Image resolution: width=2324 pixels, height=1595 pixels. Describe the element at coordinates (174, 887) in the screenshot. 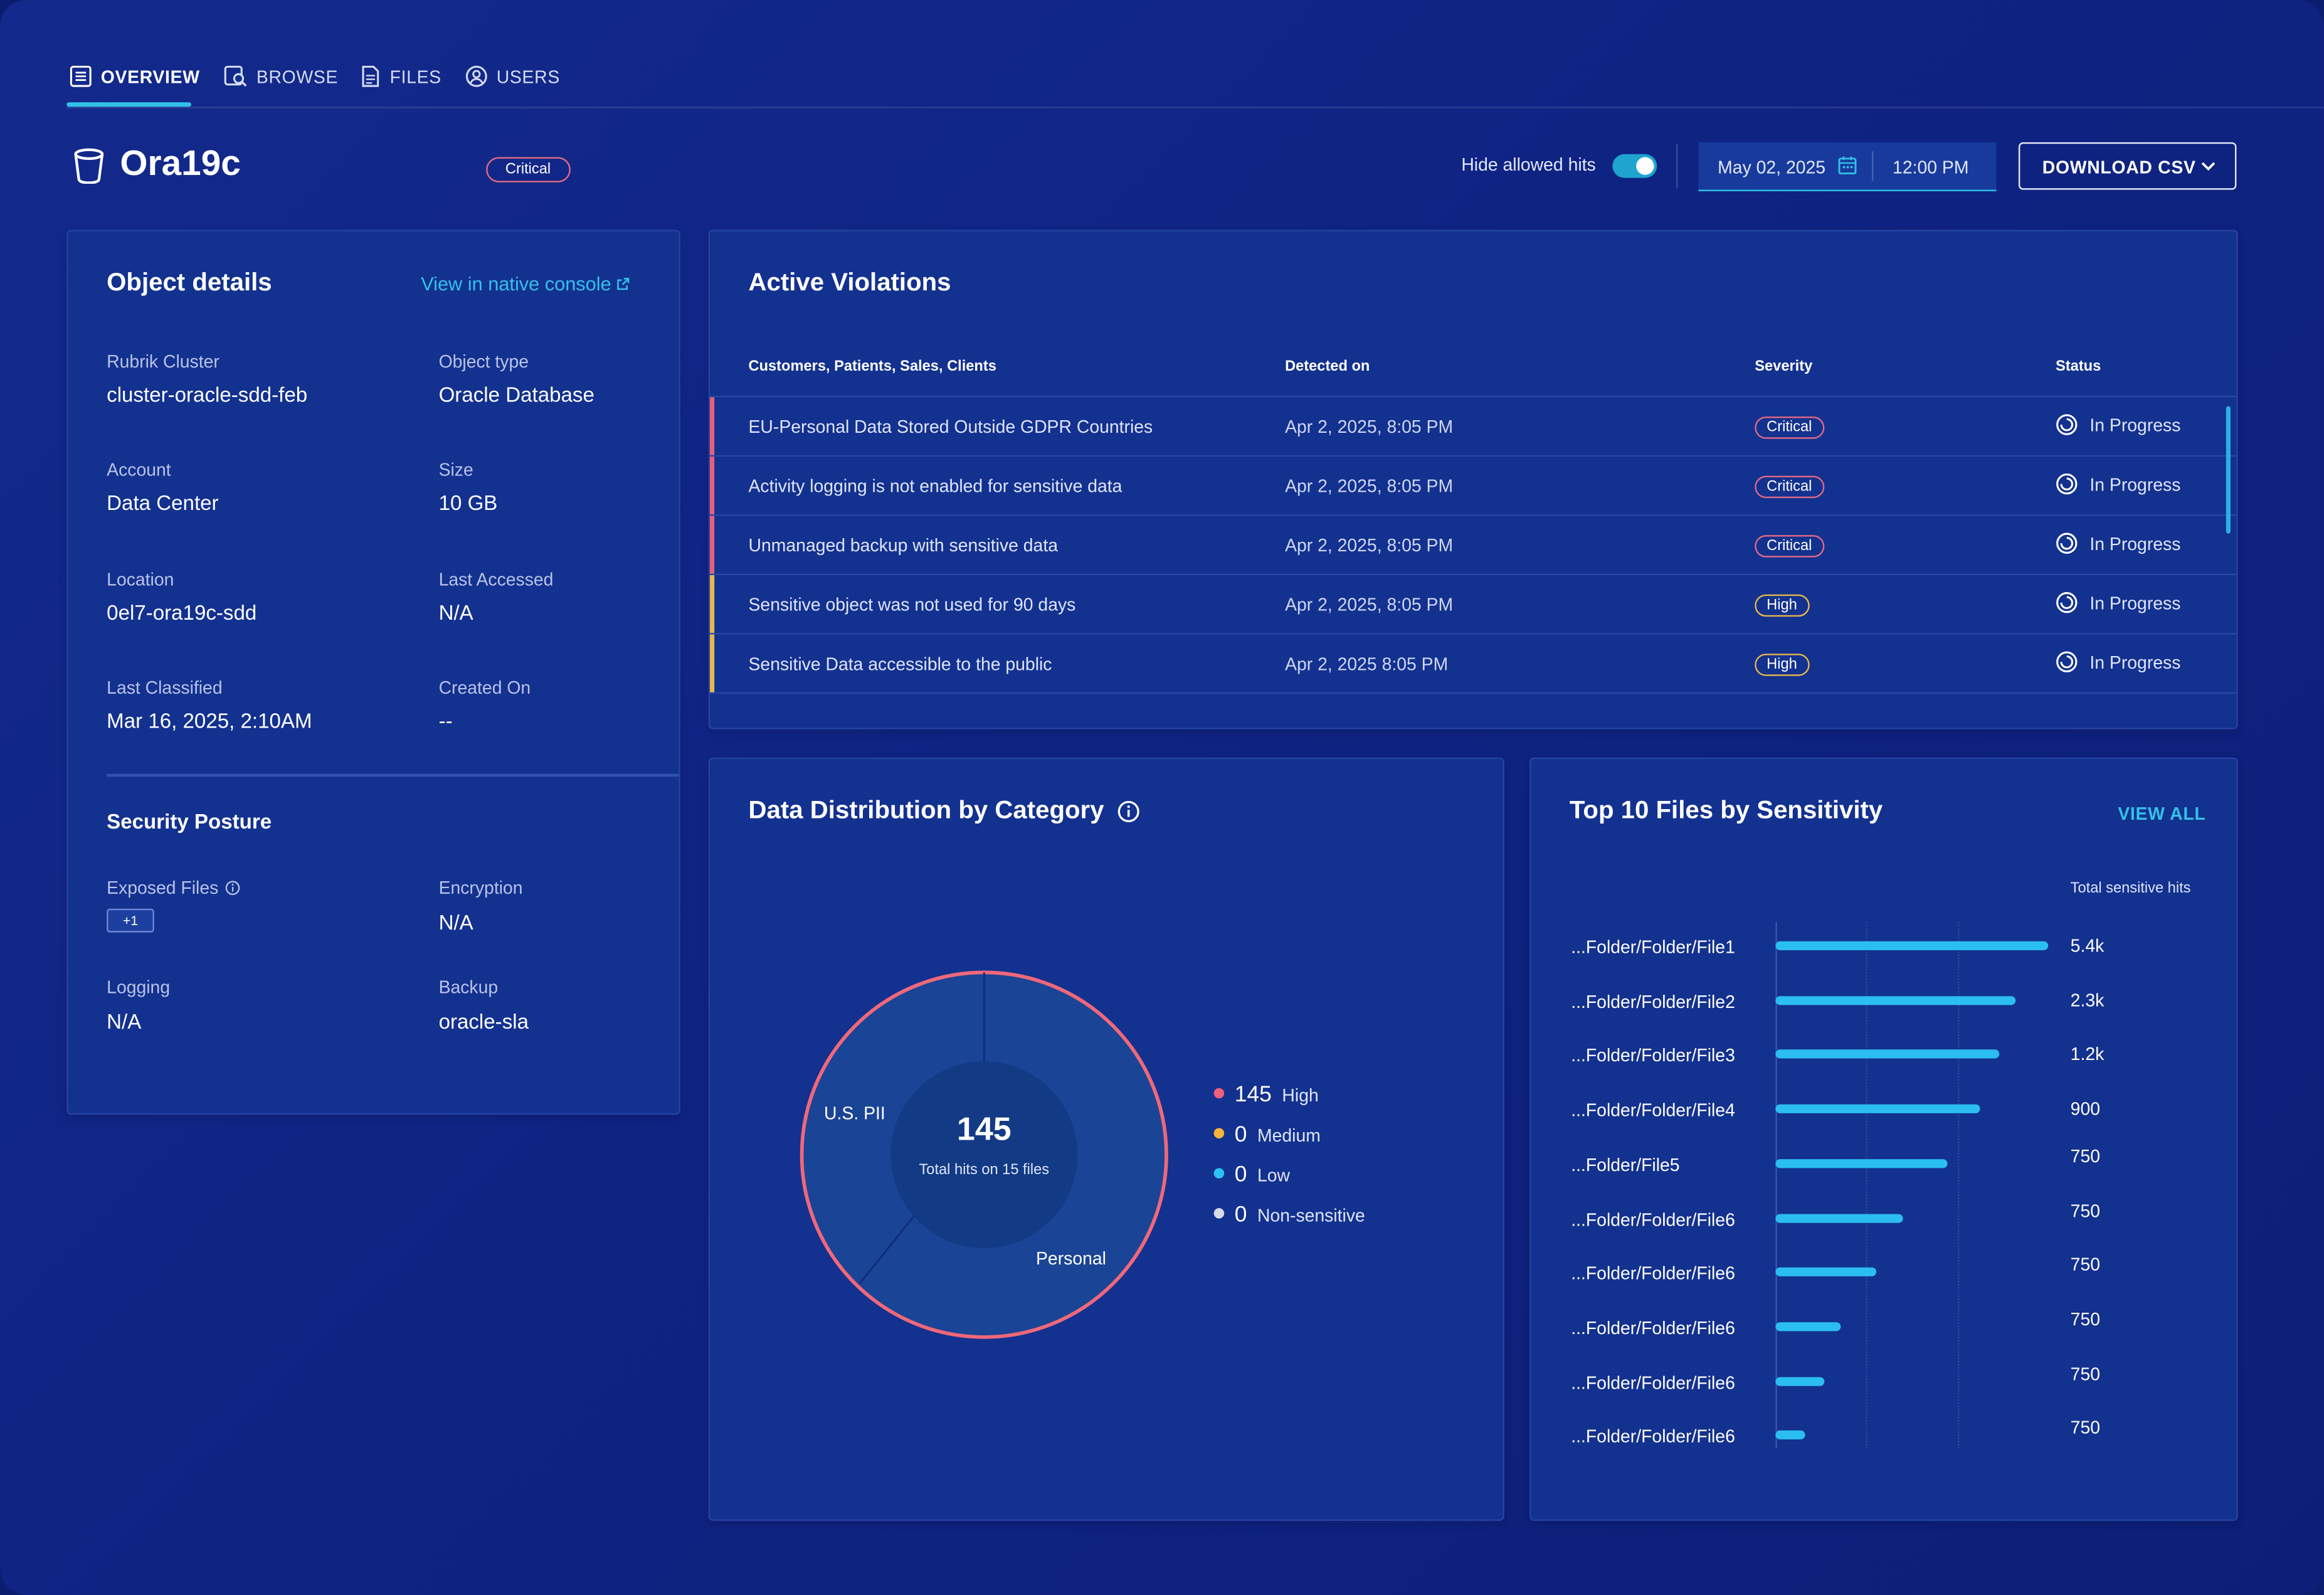

I see `exposed-files-label: Exposed Files` at that location.